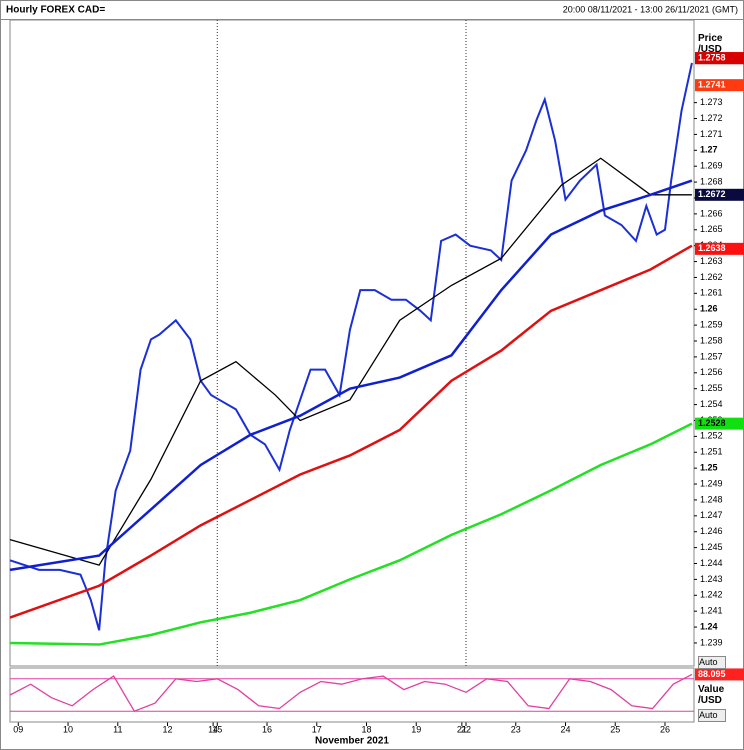 This screenshot has width=744, height=750. Describe the element at coordinates (711, 563) in the screenshot. I see `y-tick-label: 1.244` at that location.